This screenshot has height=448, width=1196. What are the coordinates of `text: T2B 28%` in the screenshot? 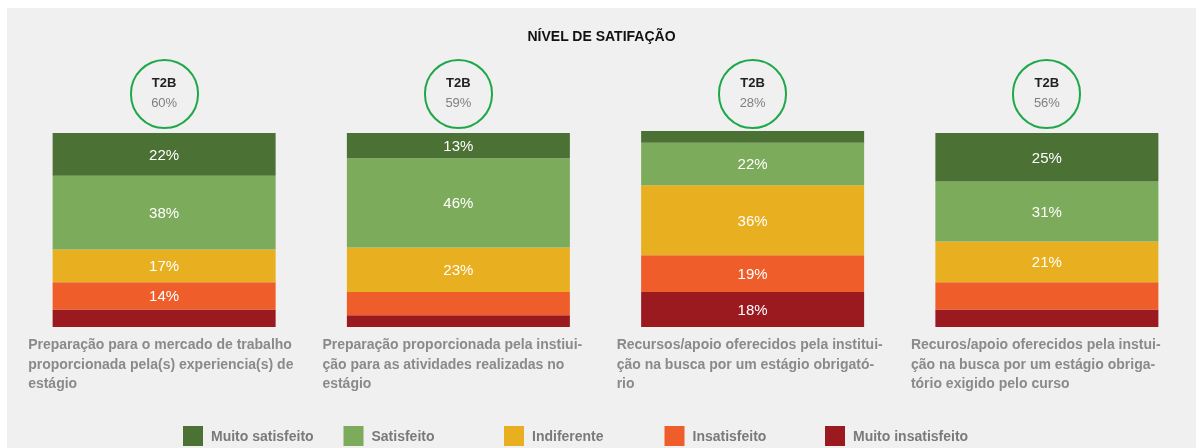 It's located at (752, 92).